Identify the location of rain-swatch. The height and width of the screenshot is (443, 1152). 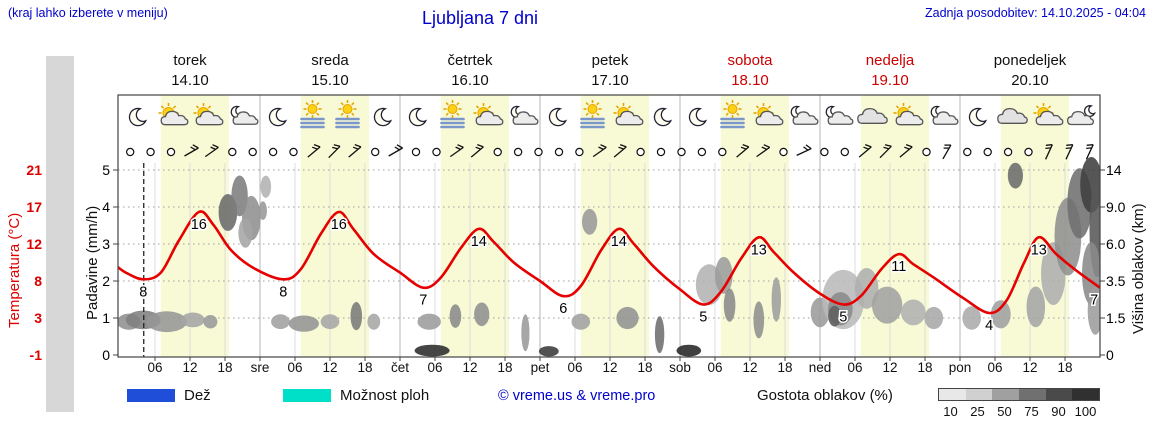
(151, 395).